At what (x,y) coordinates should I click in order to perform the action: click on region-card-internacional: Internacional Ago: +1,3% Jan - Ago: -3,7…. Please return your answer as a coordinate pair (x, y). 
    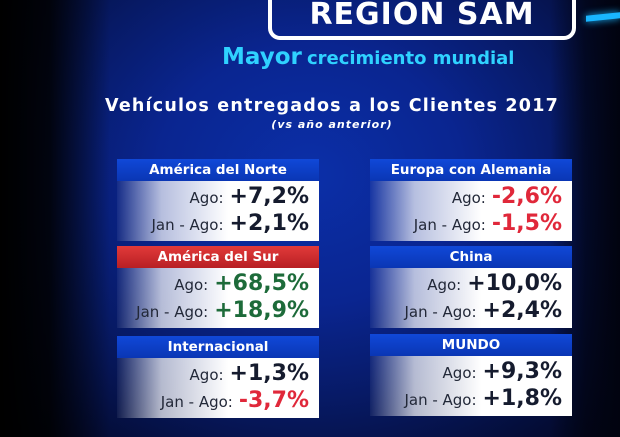
    Looking at the image, I should click on (218, 377).